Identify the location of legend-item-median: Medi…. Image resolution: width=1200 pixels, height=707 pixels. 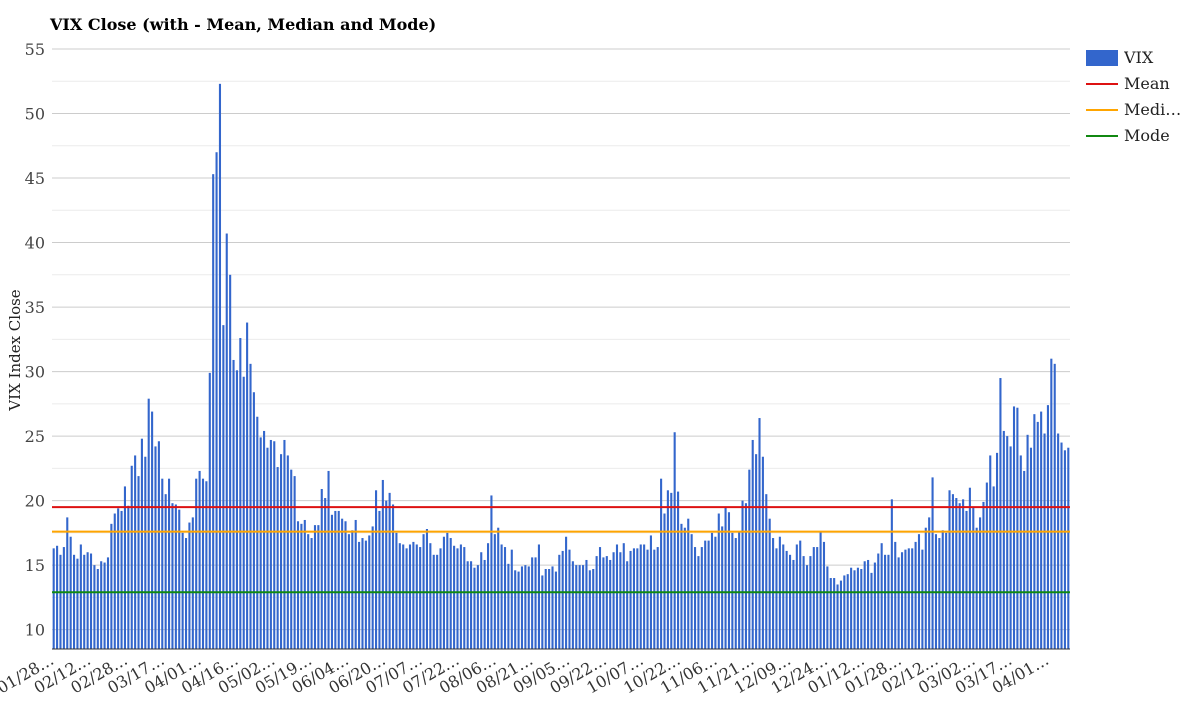
(1142, 113).